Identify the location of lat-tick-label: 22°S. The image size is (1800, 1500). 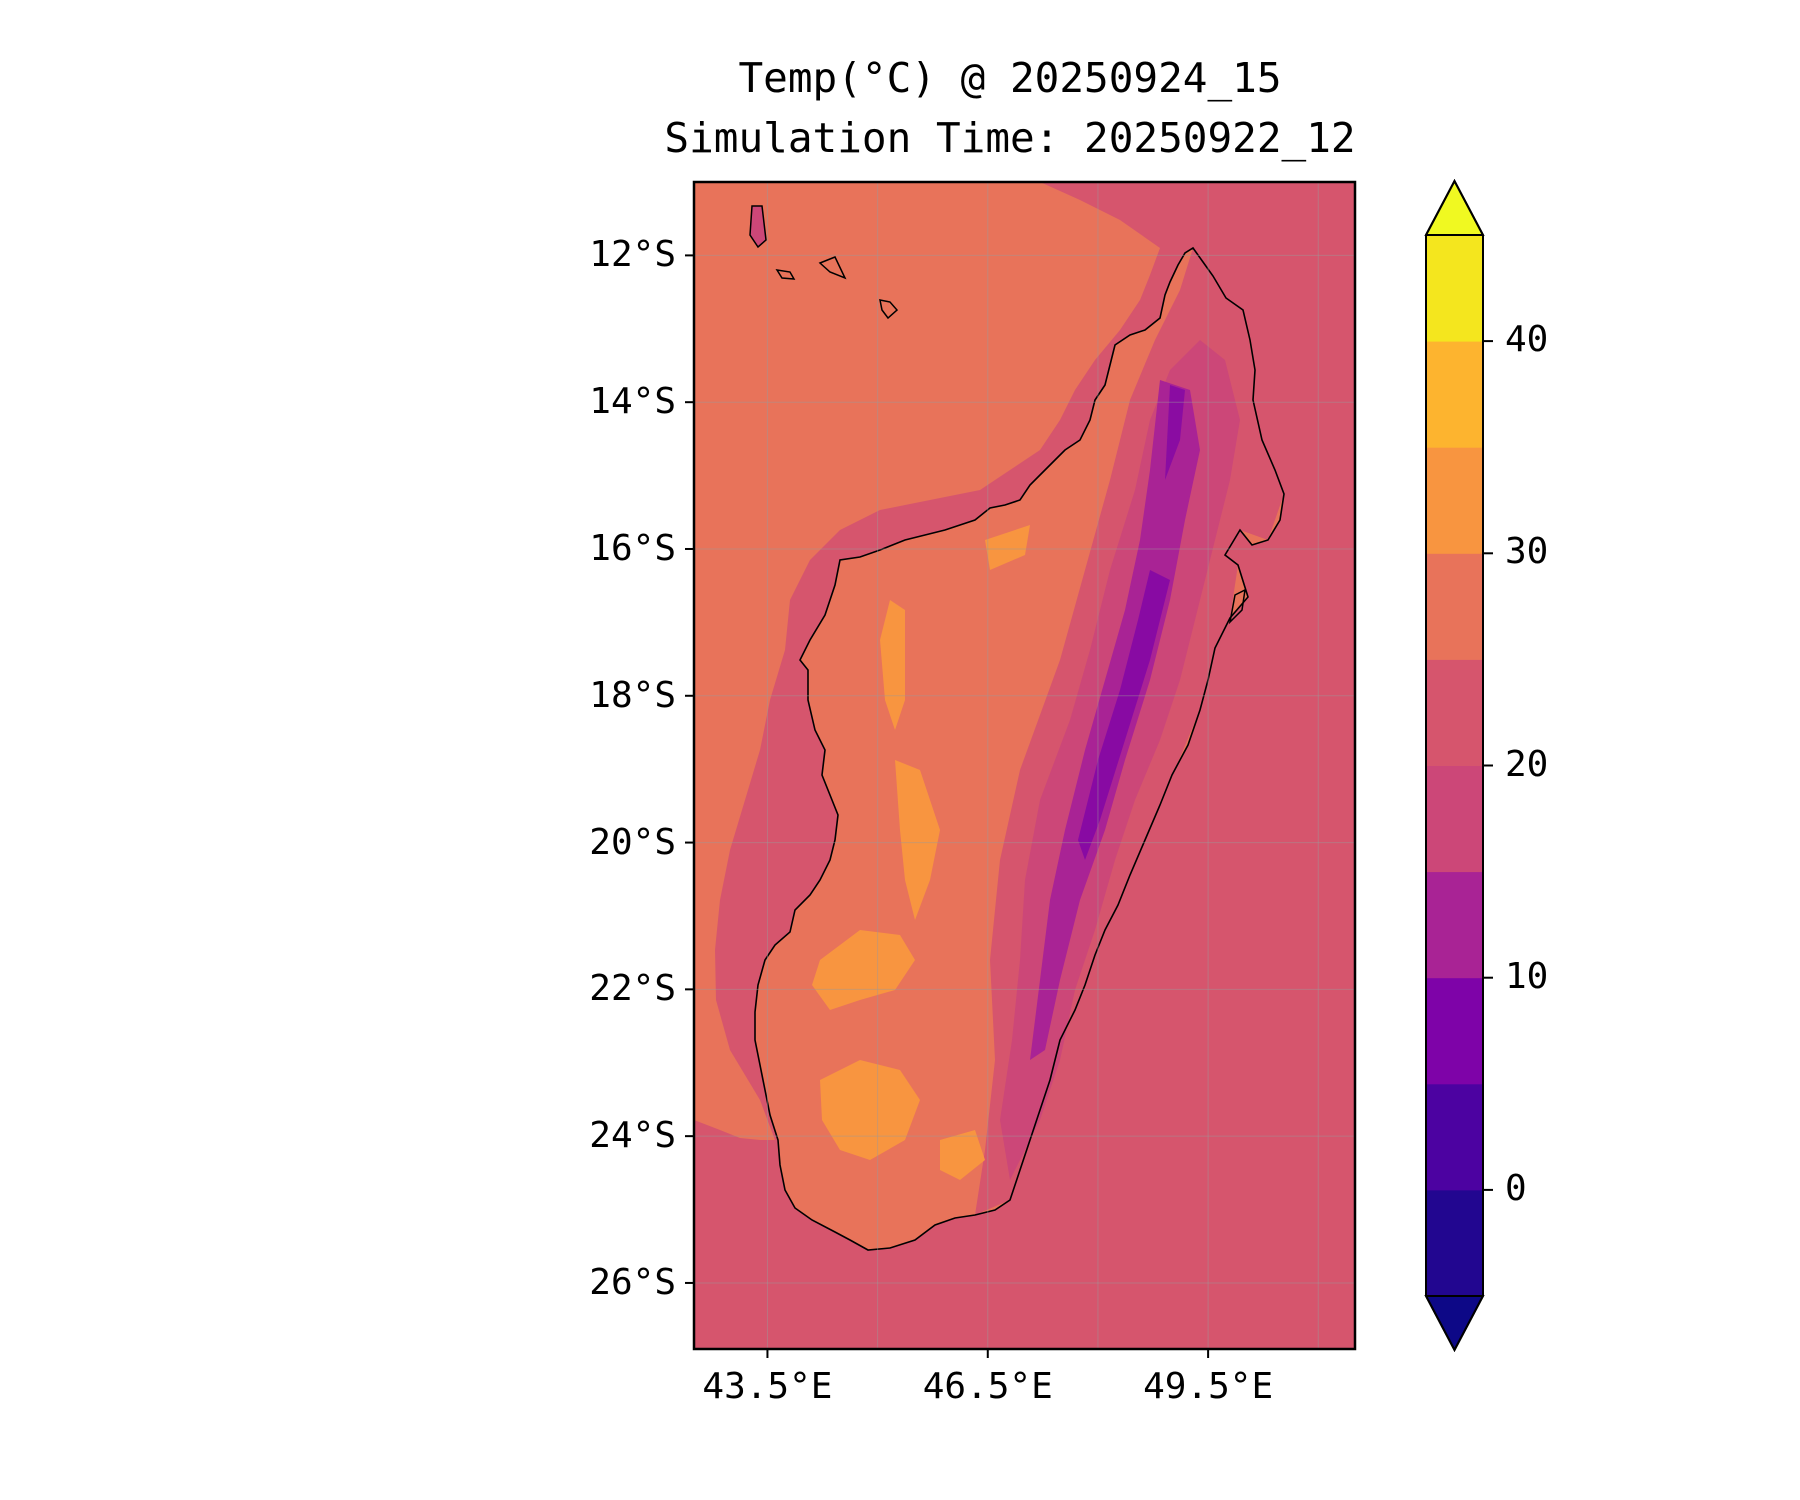
(632, 989).